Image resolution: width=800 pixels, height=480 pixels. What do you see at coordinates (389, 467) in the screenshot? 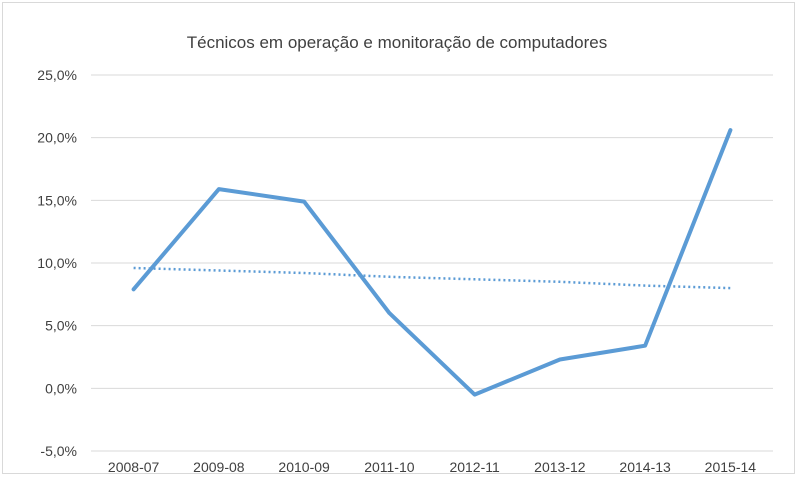
I see `x-tick-label: 2011-10` at bounding box center [389, 467].